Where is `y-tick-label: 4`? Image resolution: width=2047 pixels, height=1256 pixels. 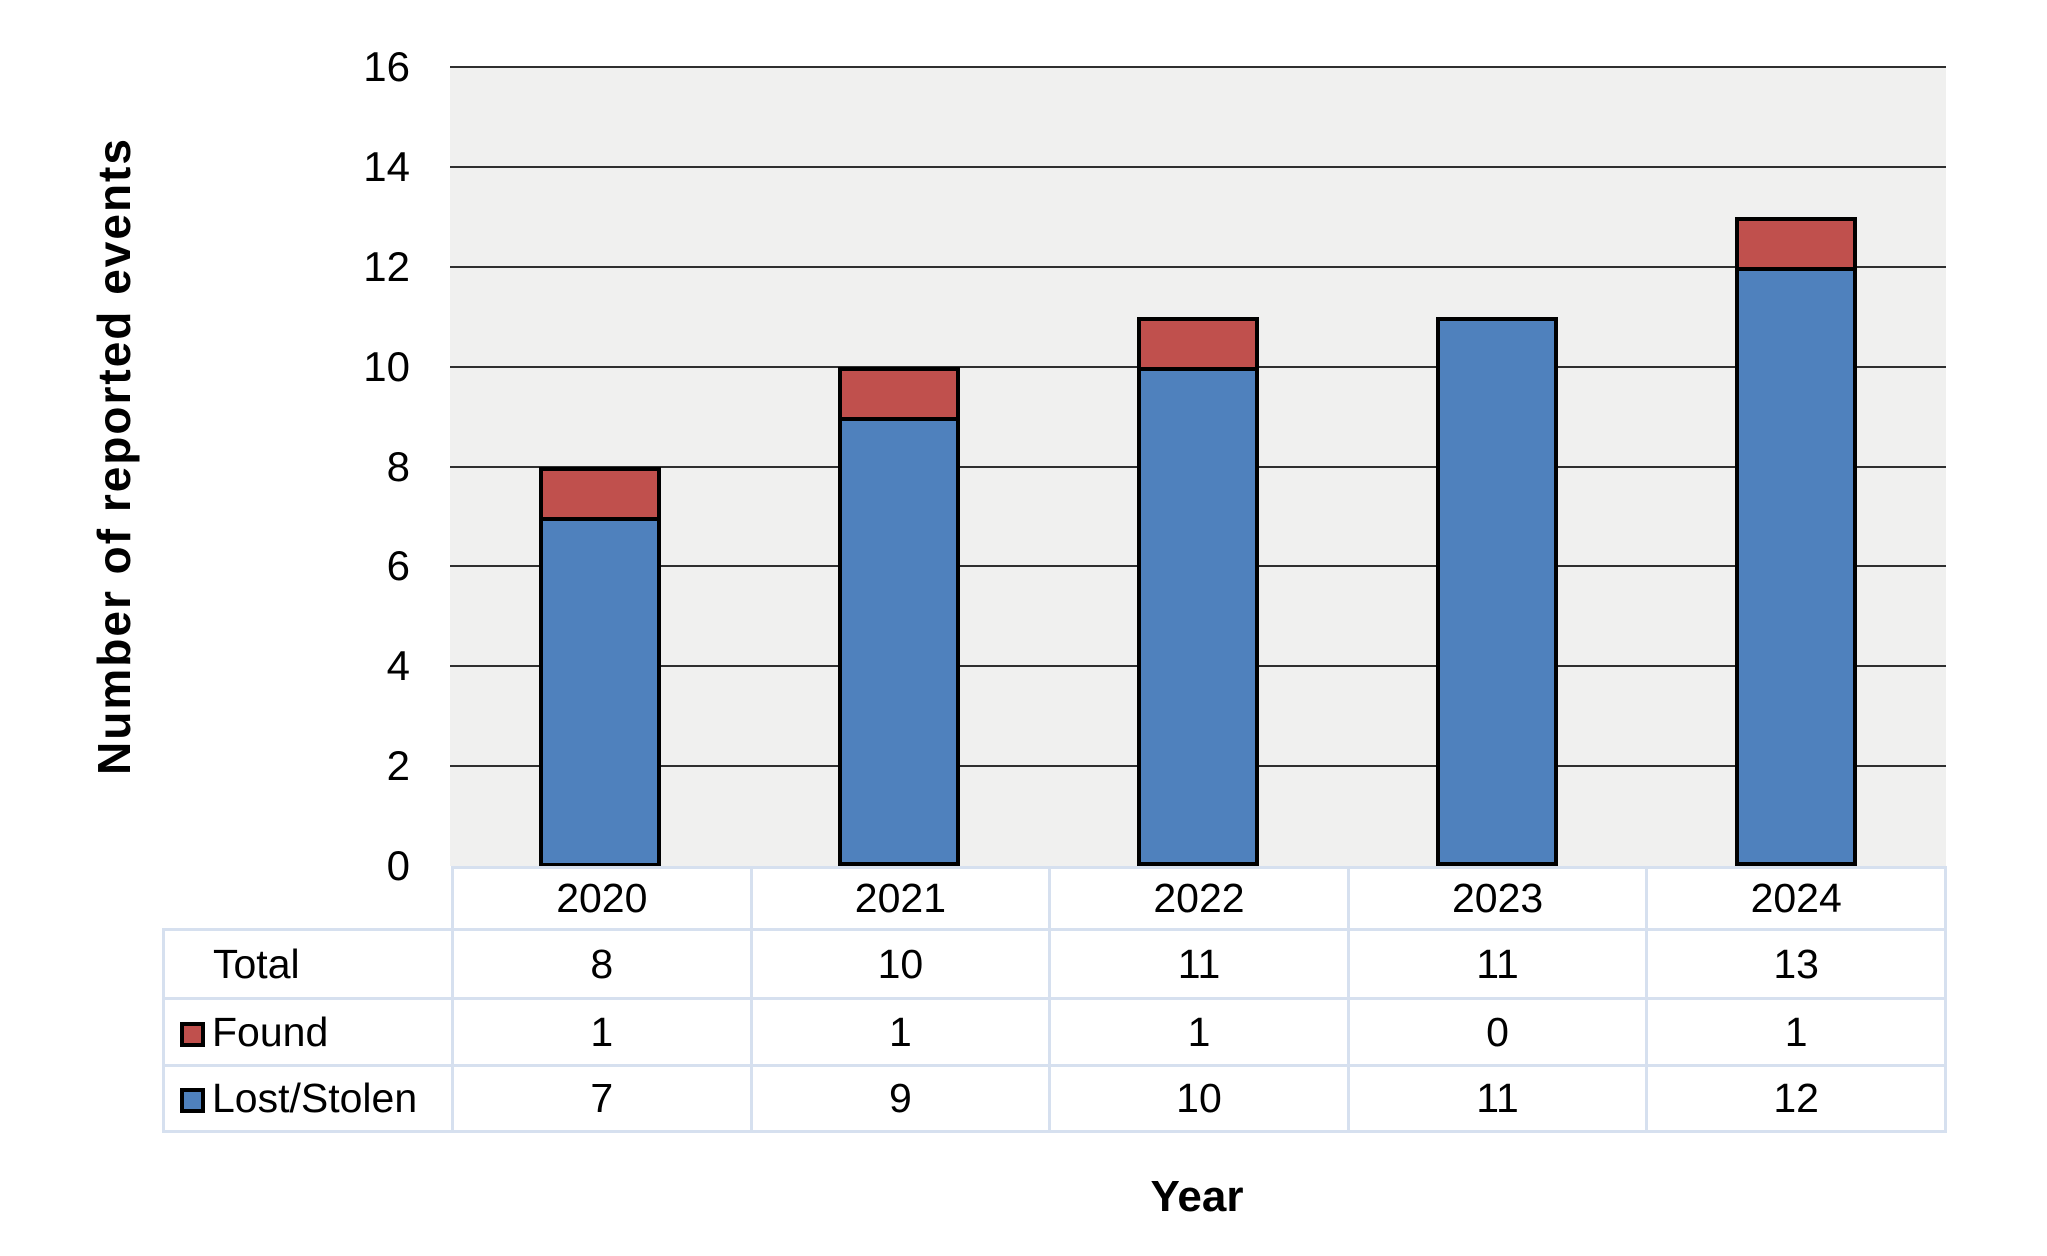
y-tick-label: 4 is located at coordinates (398, 665).